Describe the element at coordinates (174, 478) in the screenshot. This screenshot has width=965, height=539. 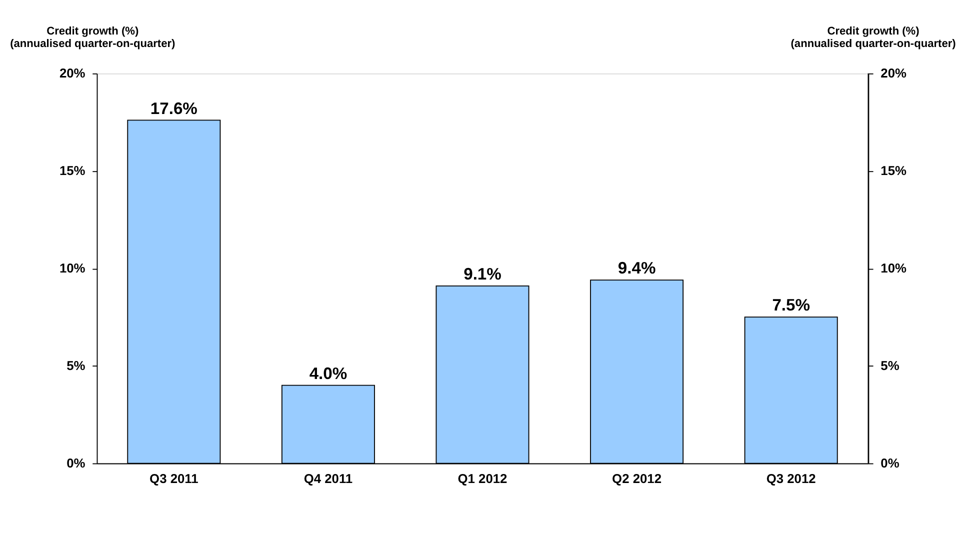
I see `x-tick-label: Q3 2011` at that location.